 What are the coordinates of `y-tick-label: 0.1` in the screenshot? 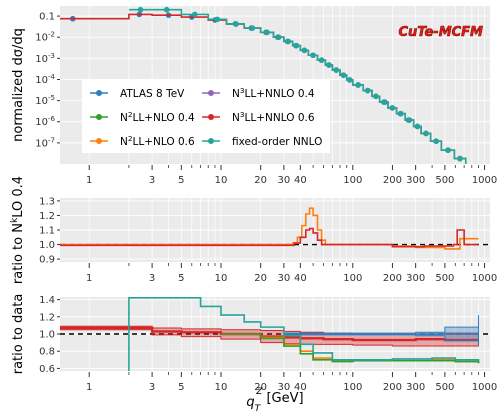 It's located at (47, 17).